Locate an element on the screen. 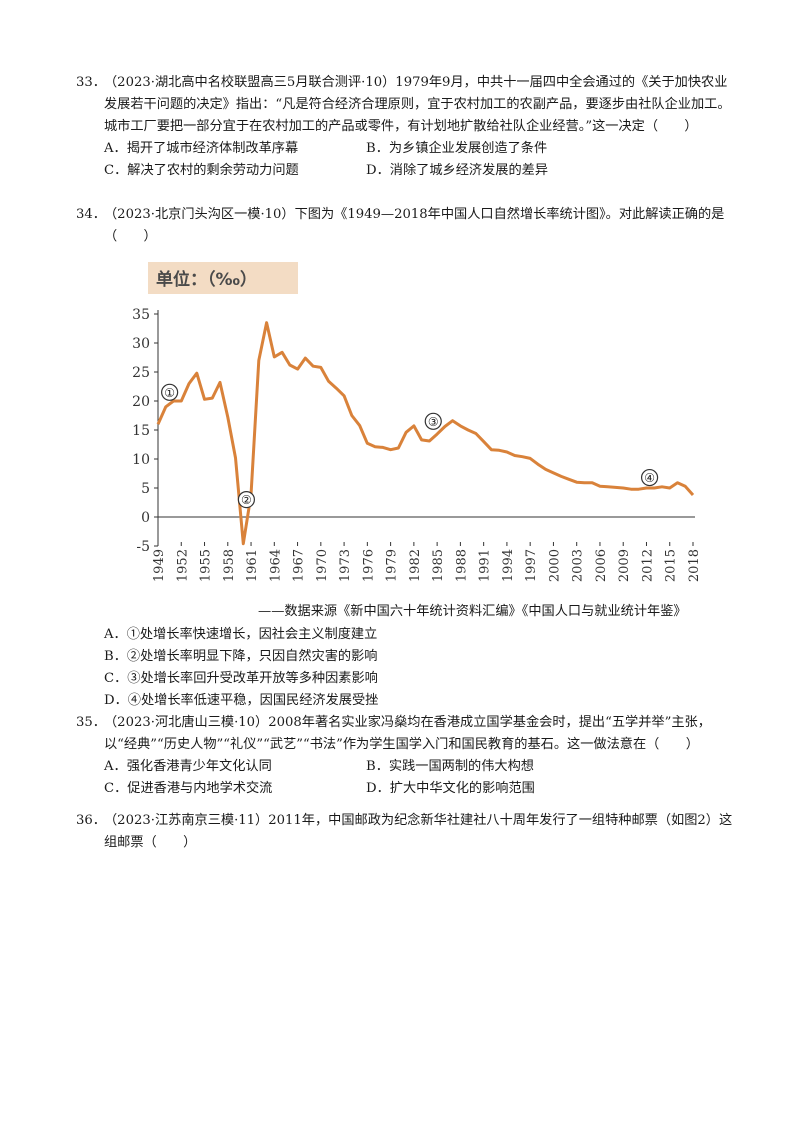  y-tick-label: 5 is located at coordinates (145, 489).